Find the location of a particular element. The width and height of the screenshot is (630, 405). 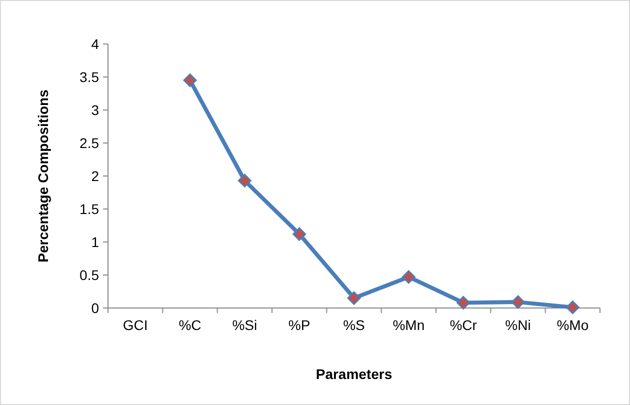

y-tick-label: 0 is located at coordinates (95, 308).